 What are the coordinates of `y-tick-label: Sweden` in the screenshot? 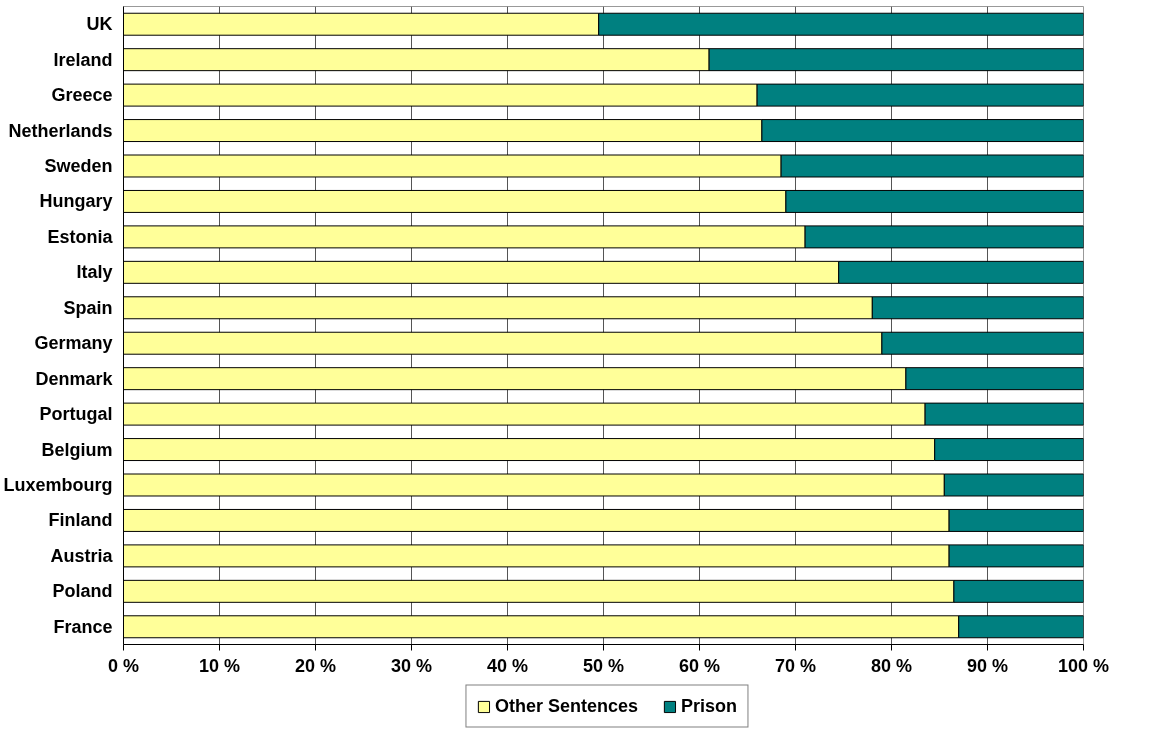 It's located at (78, 166).